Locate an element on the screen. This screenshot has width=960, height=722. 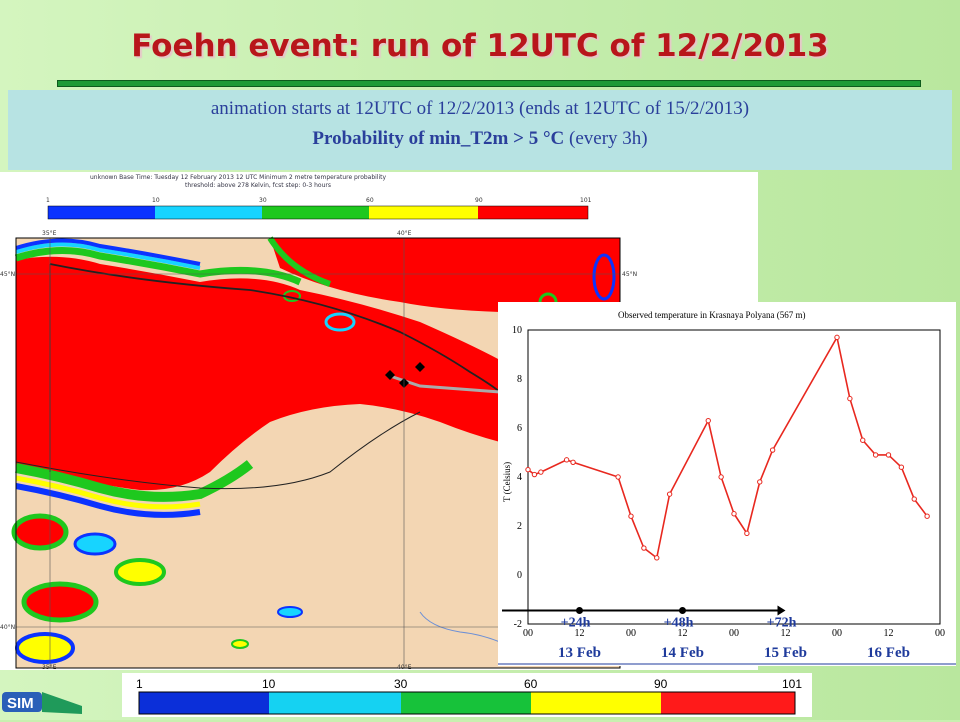
forecast-arrow-head is located at coordinates (781, 610).